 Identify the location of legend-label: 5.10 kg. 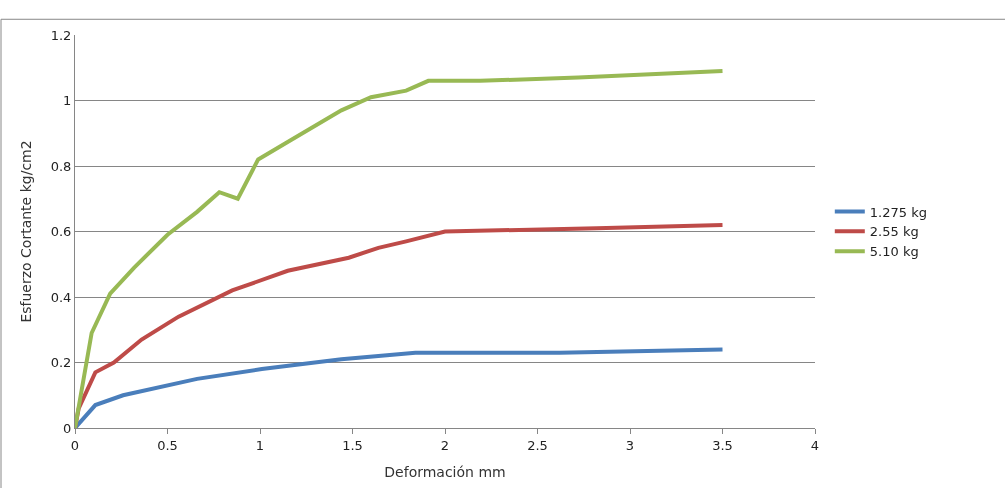
(894, 252).